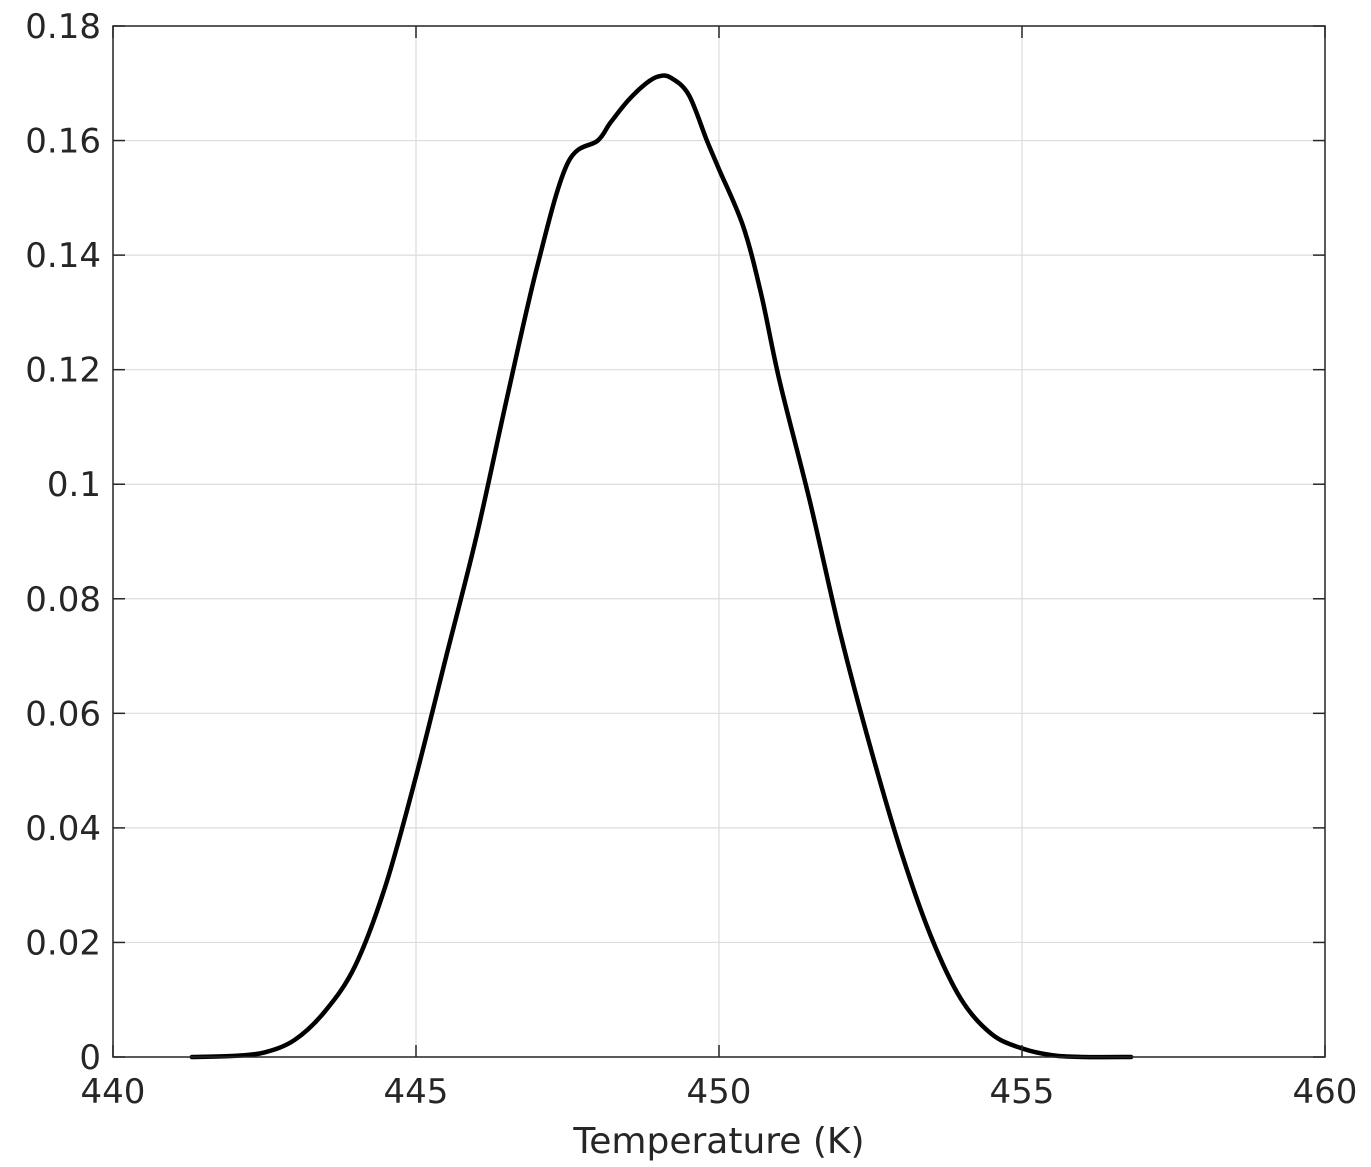  What do you see at coordinates (63, 256) in the screenshot?
I see `y-tick-label: 0.14` at bounding box center [63, 256].